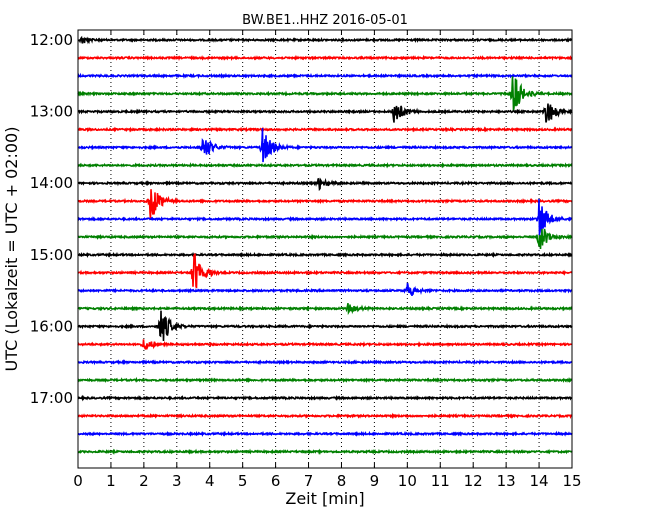 The width and height of the screenshot is (650, 520). I want to click on y-tick-label: 14:00, so click(51, 183).